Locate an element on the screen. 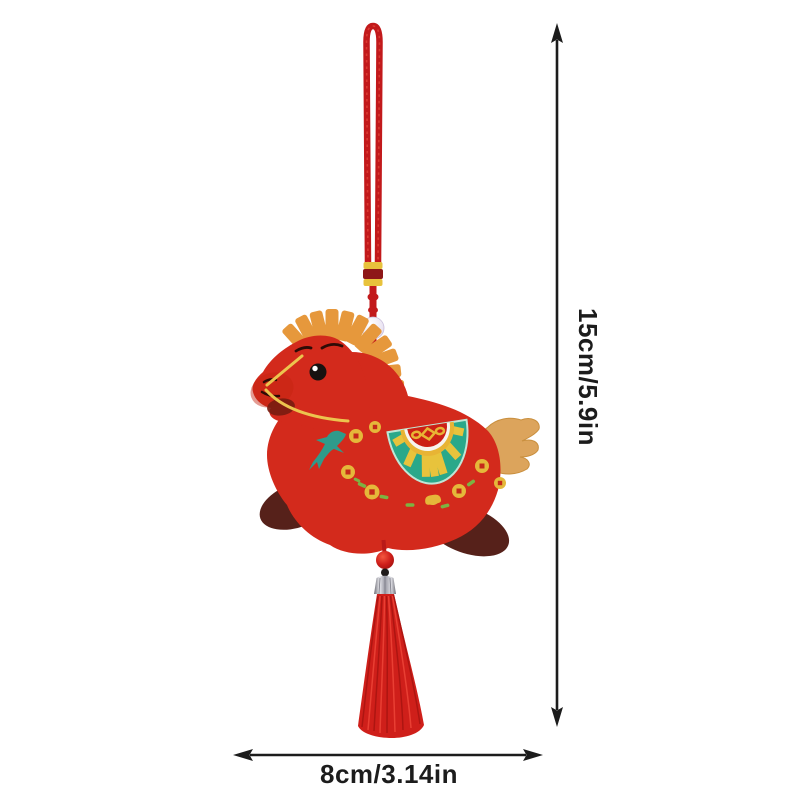  coin-embroidery is located at coordinates (423, 463).